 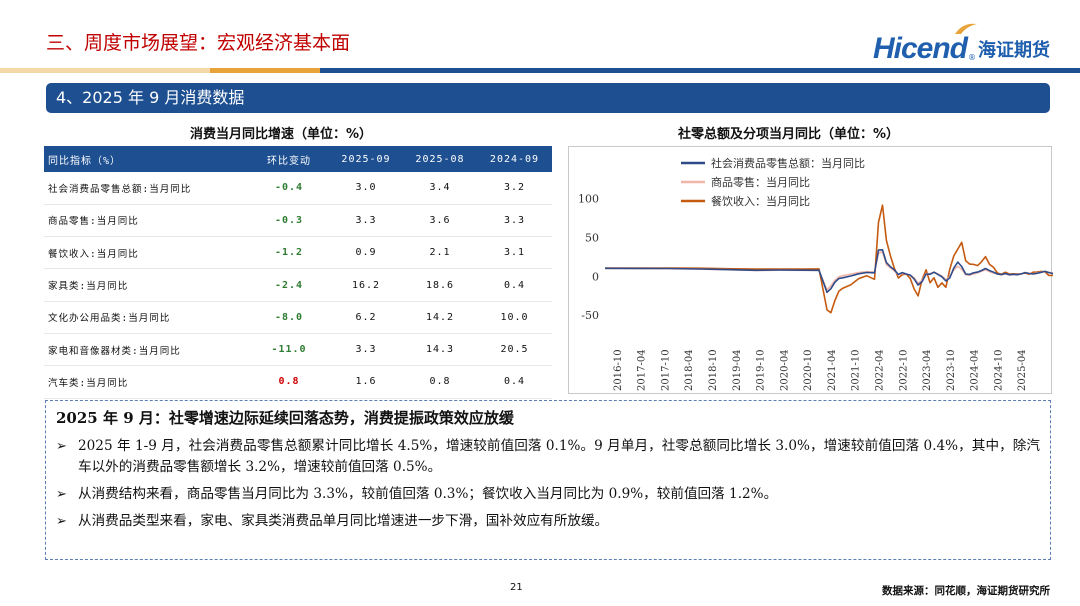 What do you see at coordinates (548, 98) in the screenshot?
I see `section-title-bar: 4、2025 年 9 月消费数据` at bounding box center [548, 98].